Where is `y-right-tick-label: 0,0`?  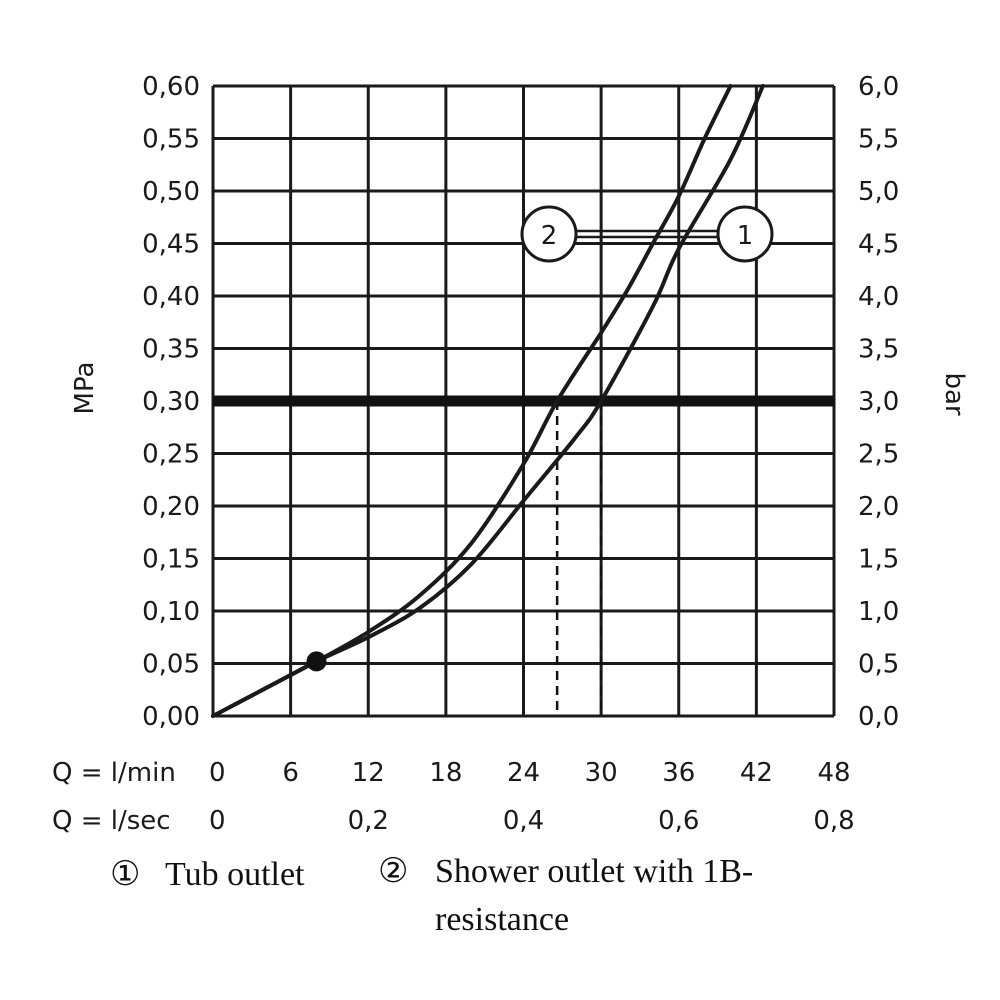
y-right-tick-label: 0,0 is located at coordinates (878, 717).